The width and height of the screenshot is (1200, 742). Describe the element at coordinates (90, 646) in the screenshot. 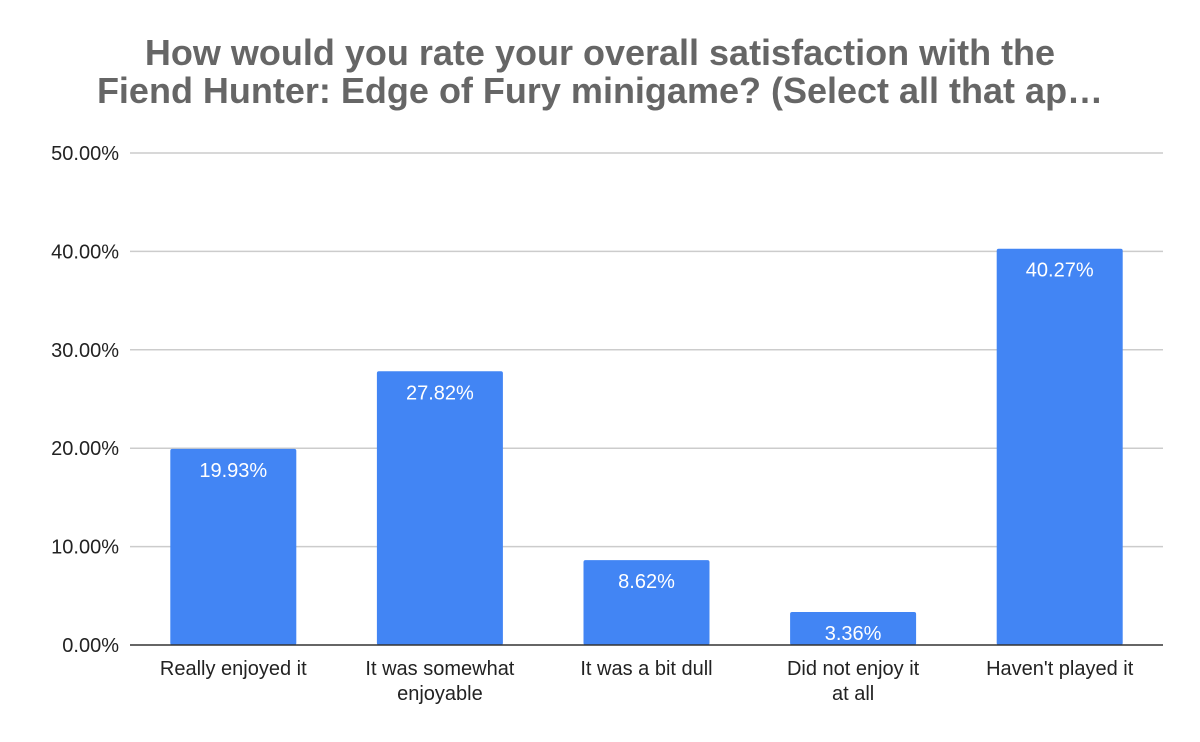

I see `y-tick-label: 0.00%` at that location.